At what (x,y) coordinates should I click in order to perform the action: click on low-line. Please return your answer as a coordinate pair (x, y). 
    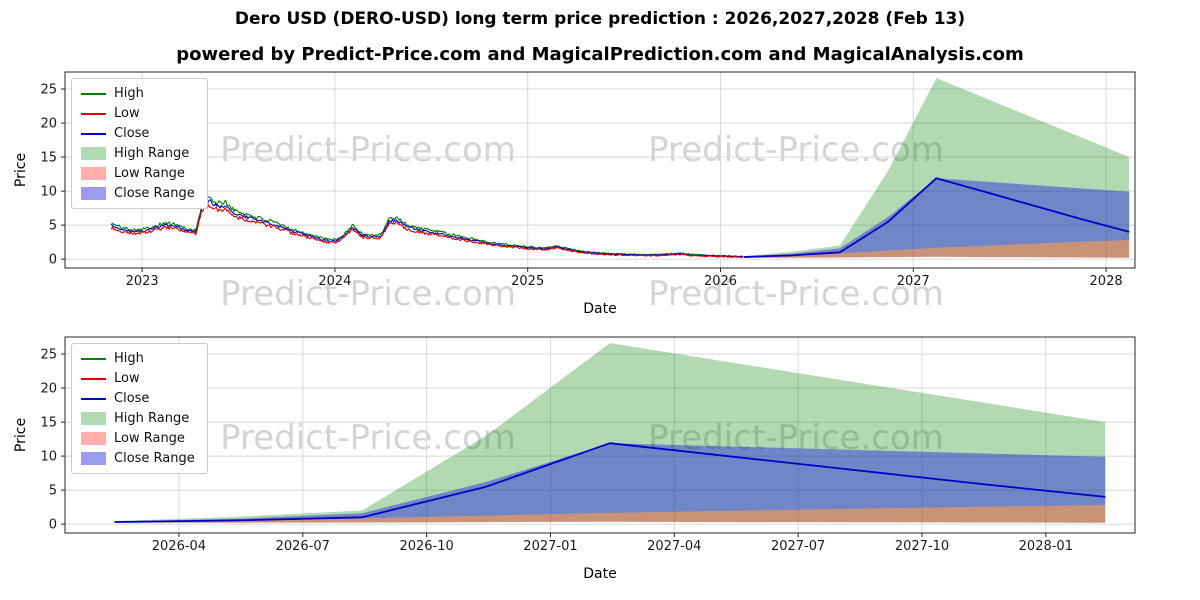
    Looking at the image, I should click on (426, 231).